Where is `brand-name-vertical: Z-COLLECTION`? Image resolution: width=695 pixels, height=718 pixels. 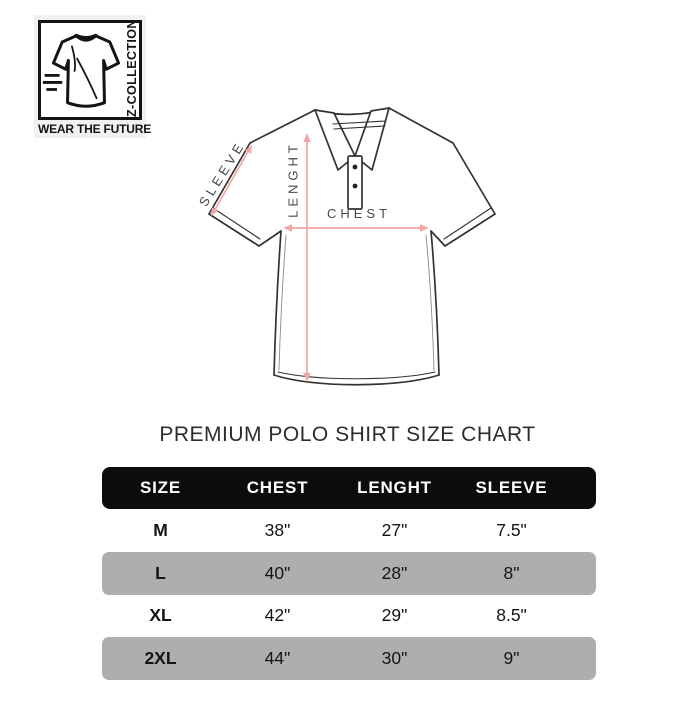 brand-name-vertical: Z-COLLECTION is located at coordinates (132, 68).